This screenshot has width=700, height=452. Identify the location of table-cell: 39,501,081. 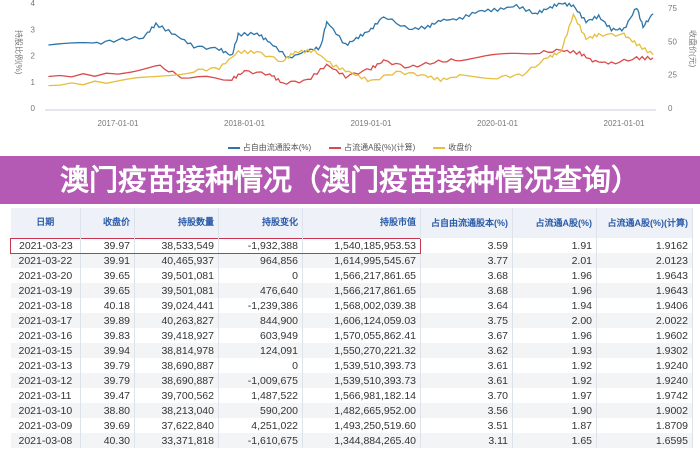
(176, 290).